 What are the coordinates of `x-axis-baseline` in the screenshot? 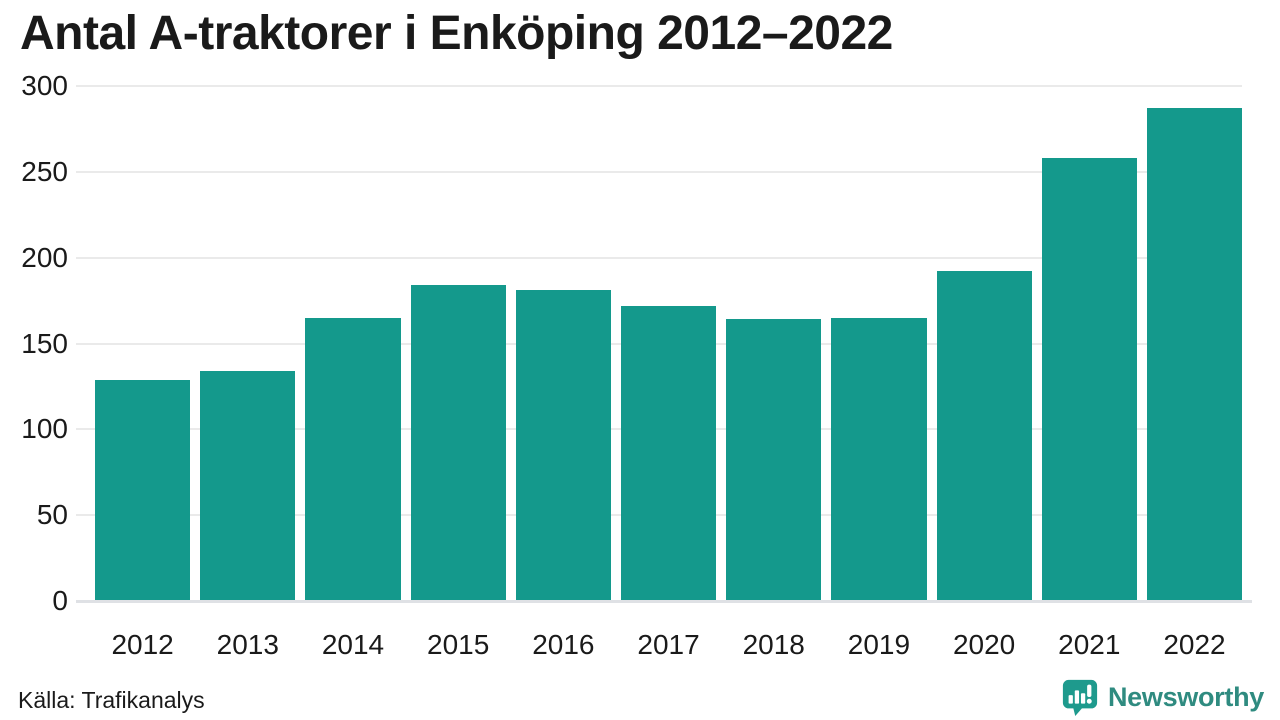 It's located at (664, 601).